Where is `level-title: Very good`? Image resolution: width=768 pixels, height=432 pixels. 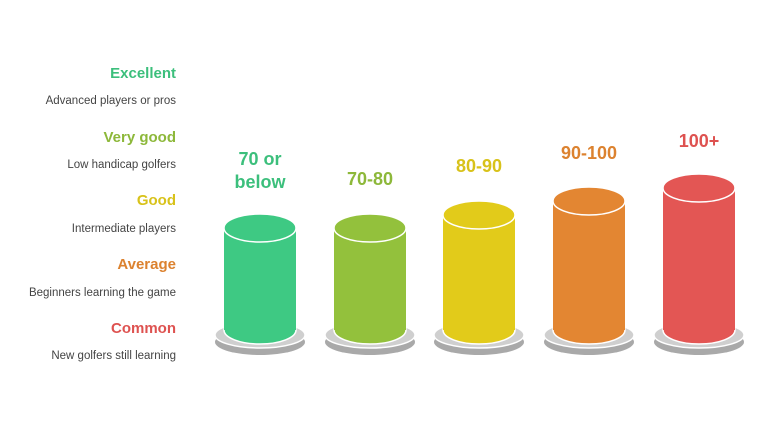 level-title: Very good is located at coordinates (139, 137).